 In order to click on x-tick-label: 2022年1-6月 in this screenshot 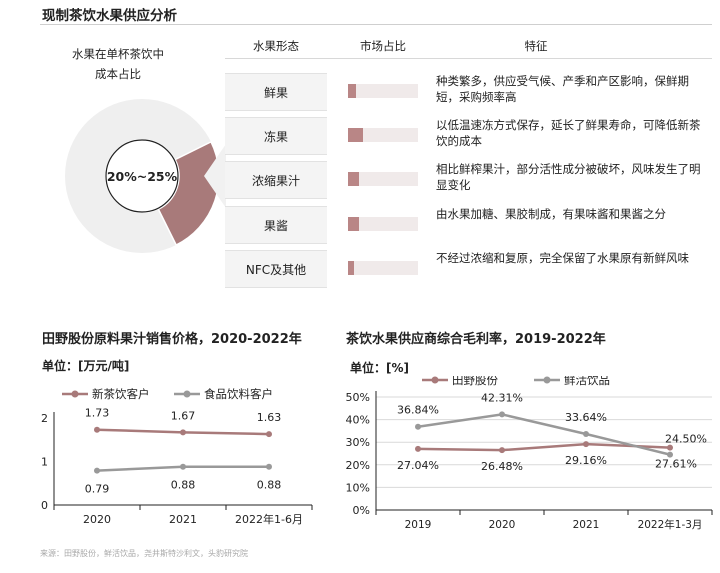, I will do `click(269, 519)`.